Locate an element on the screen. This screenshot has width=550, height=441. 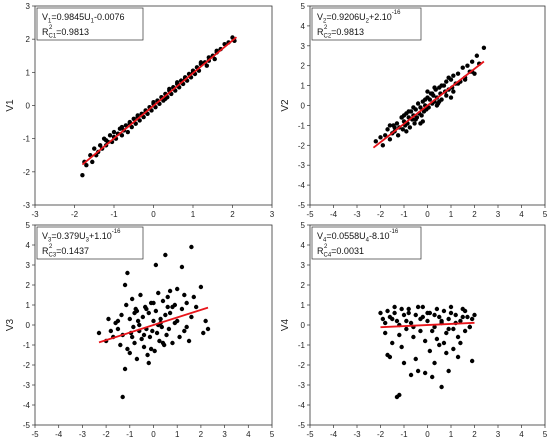
x-tick-label: -4 is located at coordinates (59, 434).